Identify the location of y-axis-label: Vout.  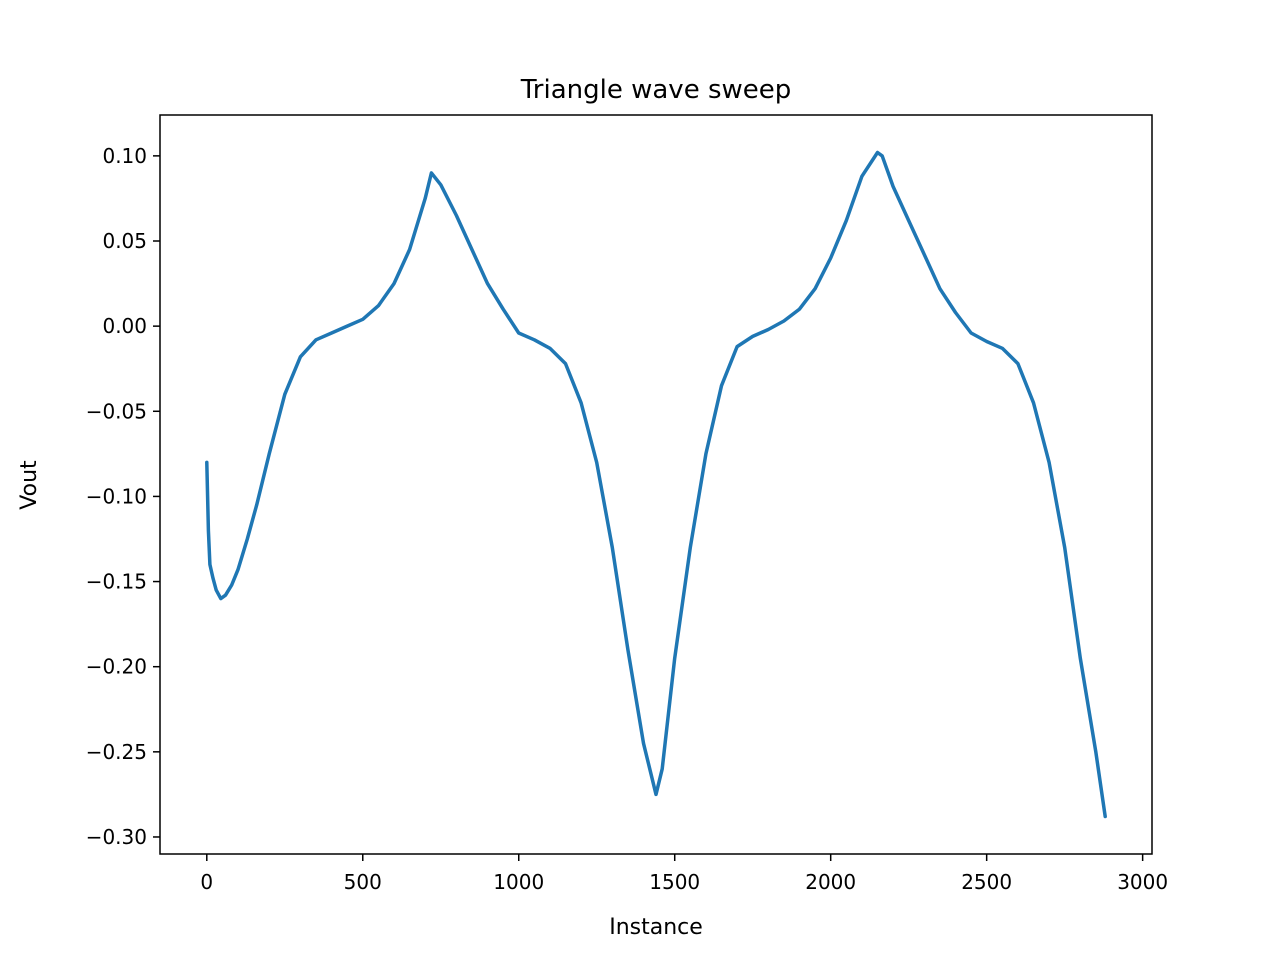
(29, 485).